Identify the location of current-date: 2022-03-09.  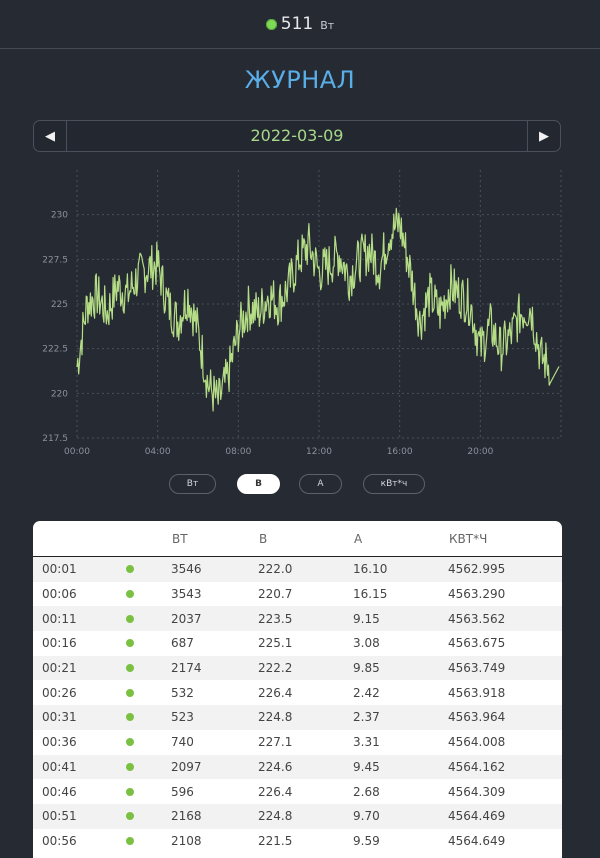
(297, 135).